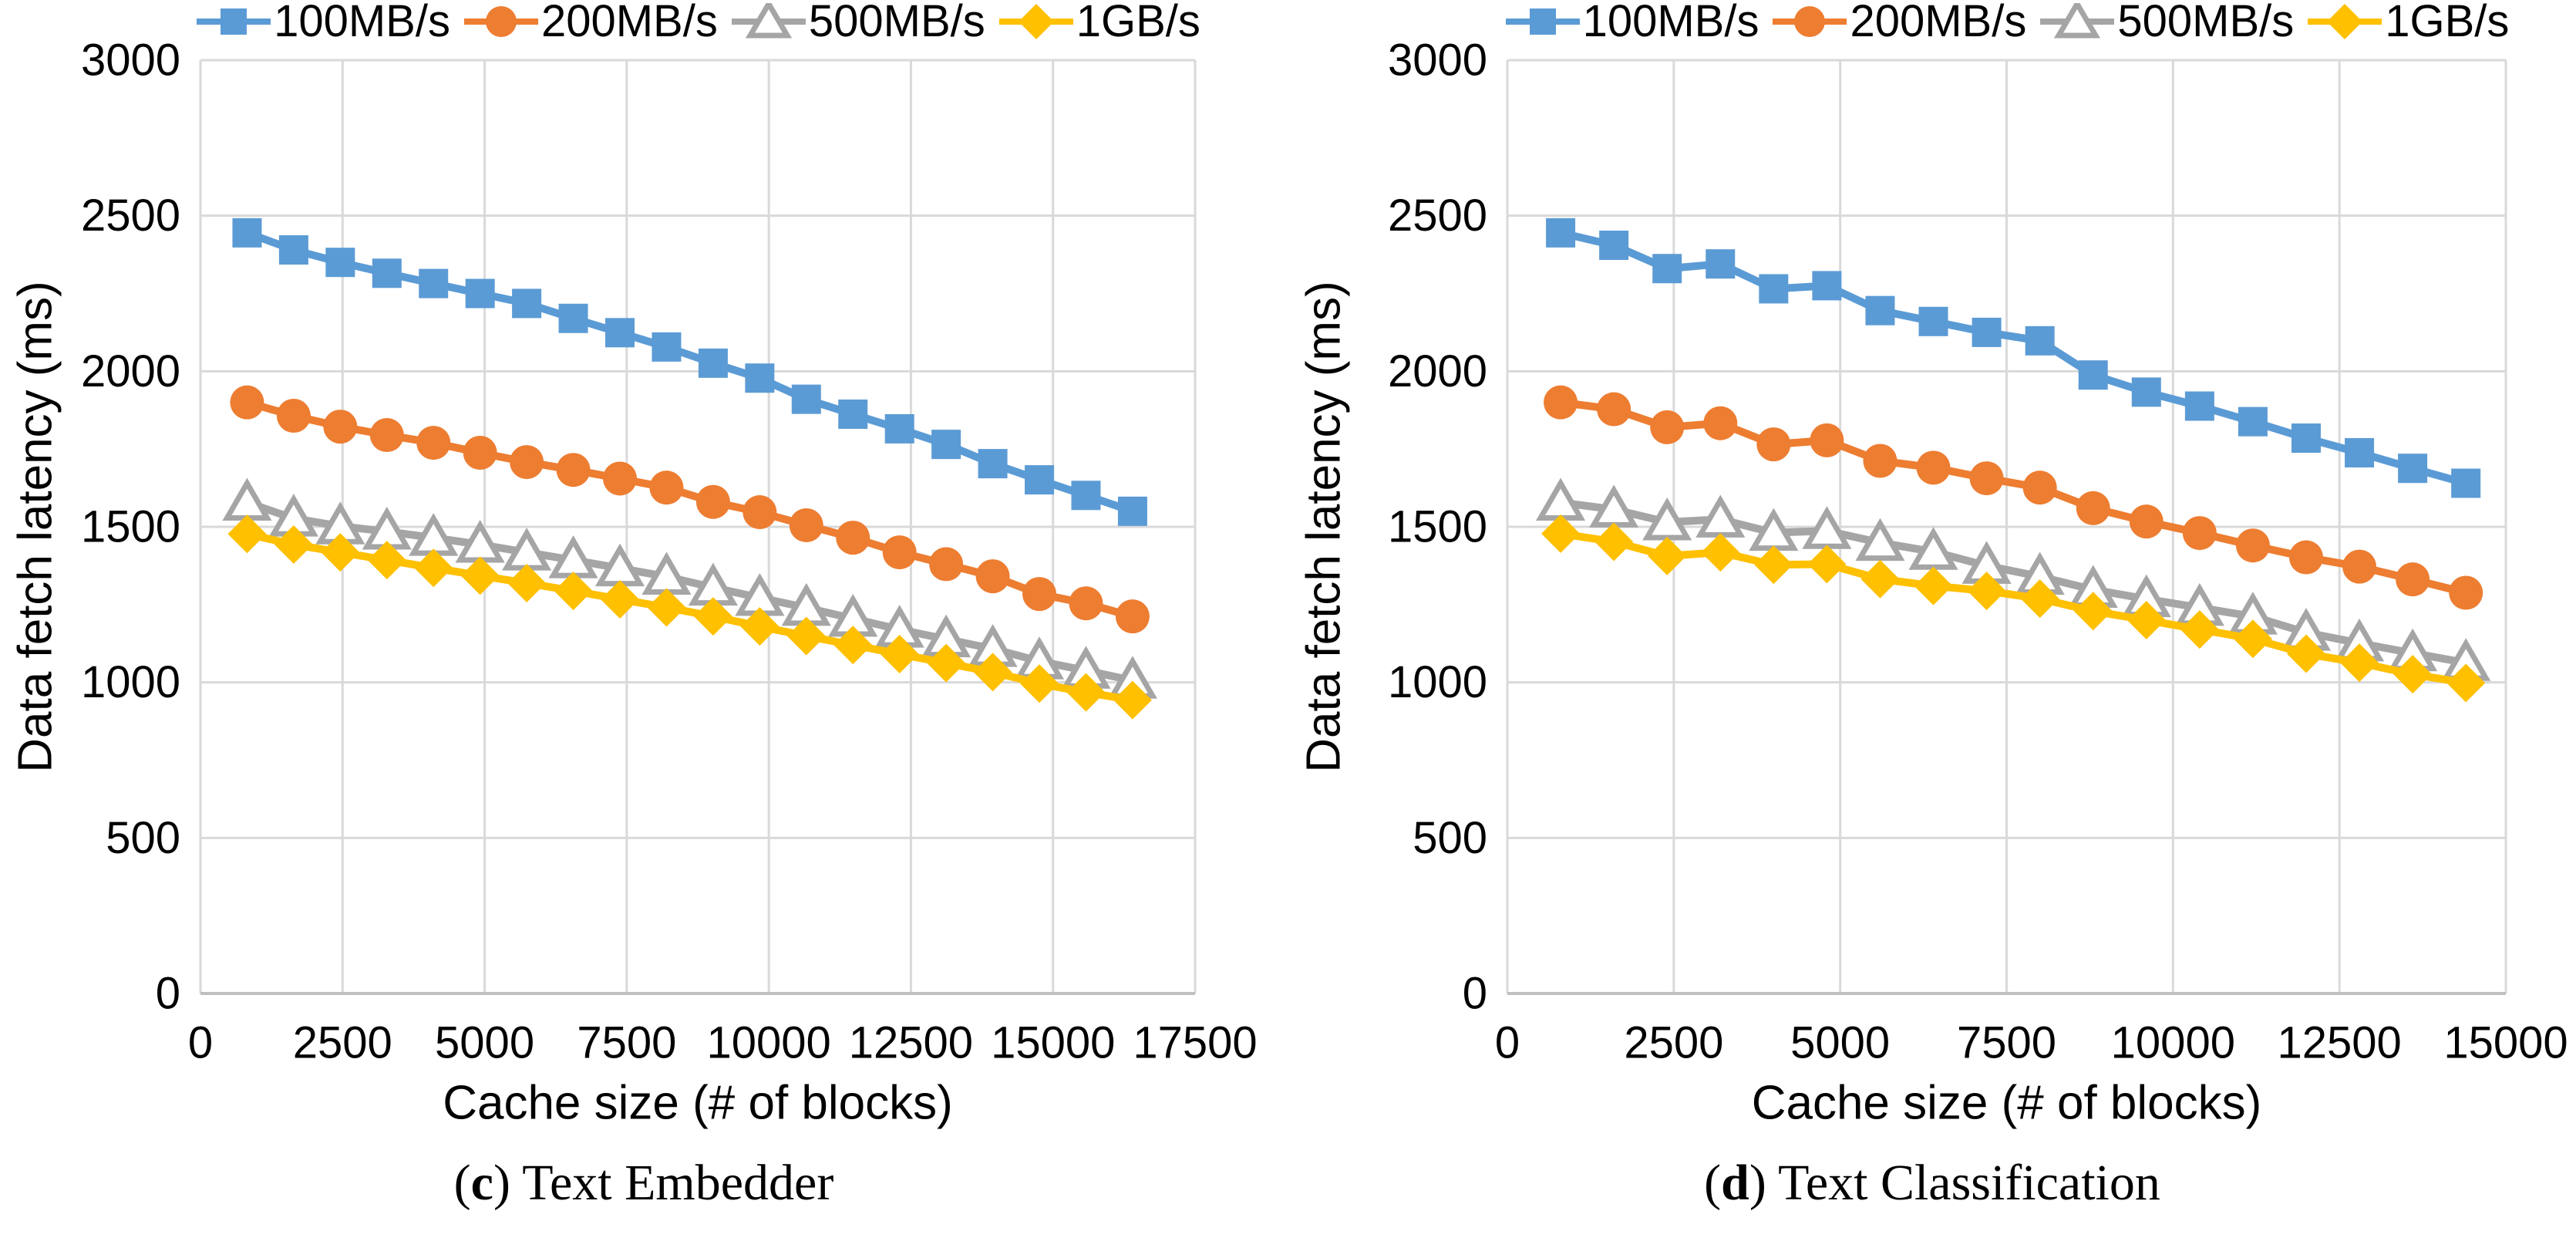 The image size is (2576, 1248). Describe the element at coordinates (484, 1043) in the screenshot. I see `x-tick-label: 5000` at that location.